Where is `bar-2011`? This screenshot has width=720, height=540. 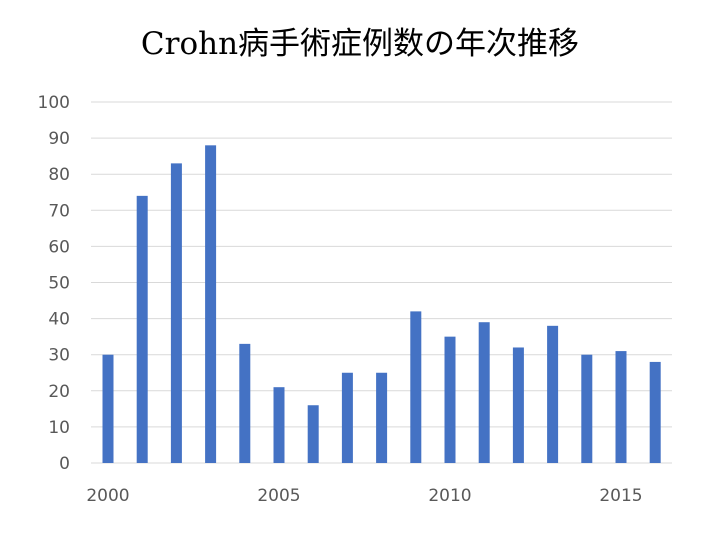
bar-2011 is located at coordinates (484, 392).